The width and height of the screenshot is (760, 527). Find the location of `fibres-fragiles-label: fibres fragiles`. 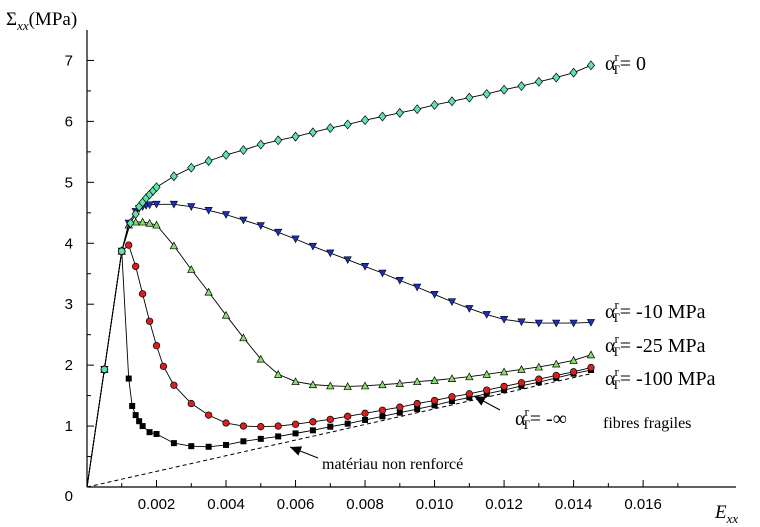

fibres-fragiles-label: fibres fragiles is located at coordinates (647, 423).